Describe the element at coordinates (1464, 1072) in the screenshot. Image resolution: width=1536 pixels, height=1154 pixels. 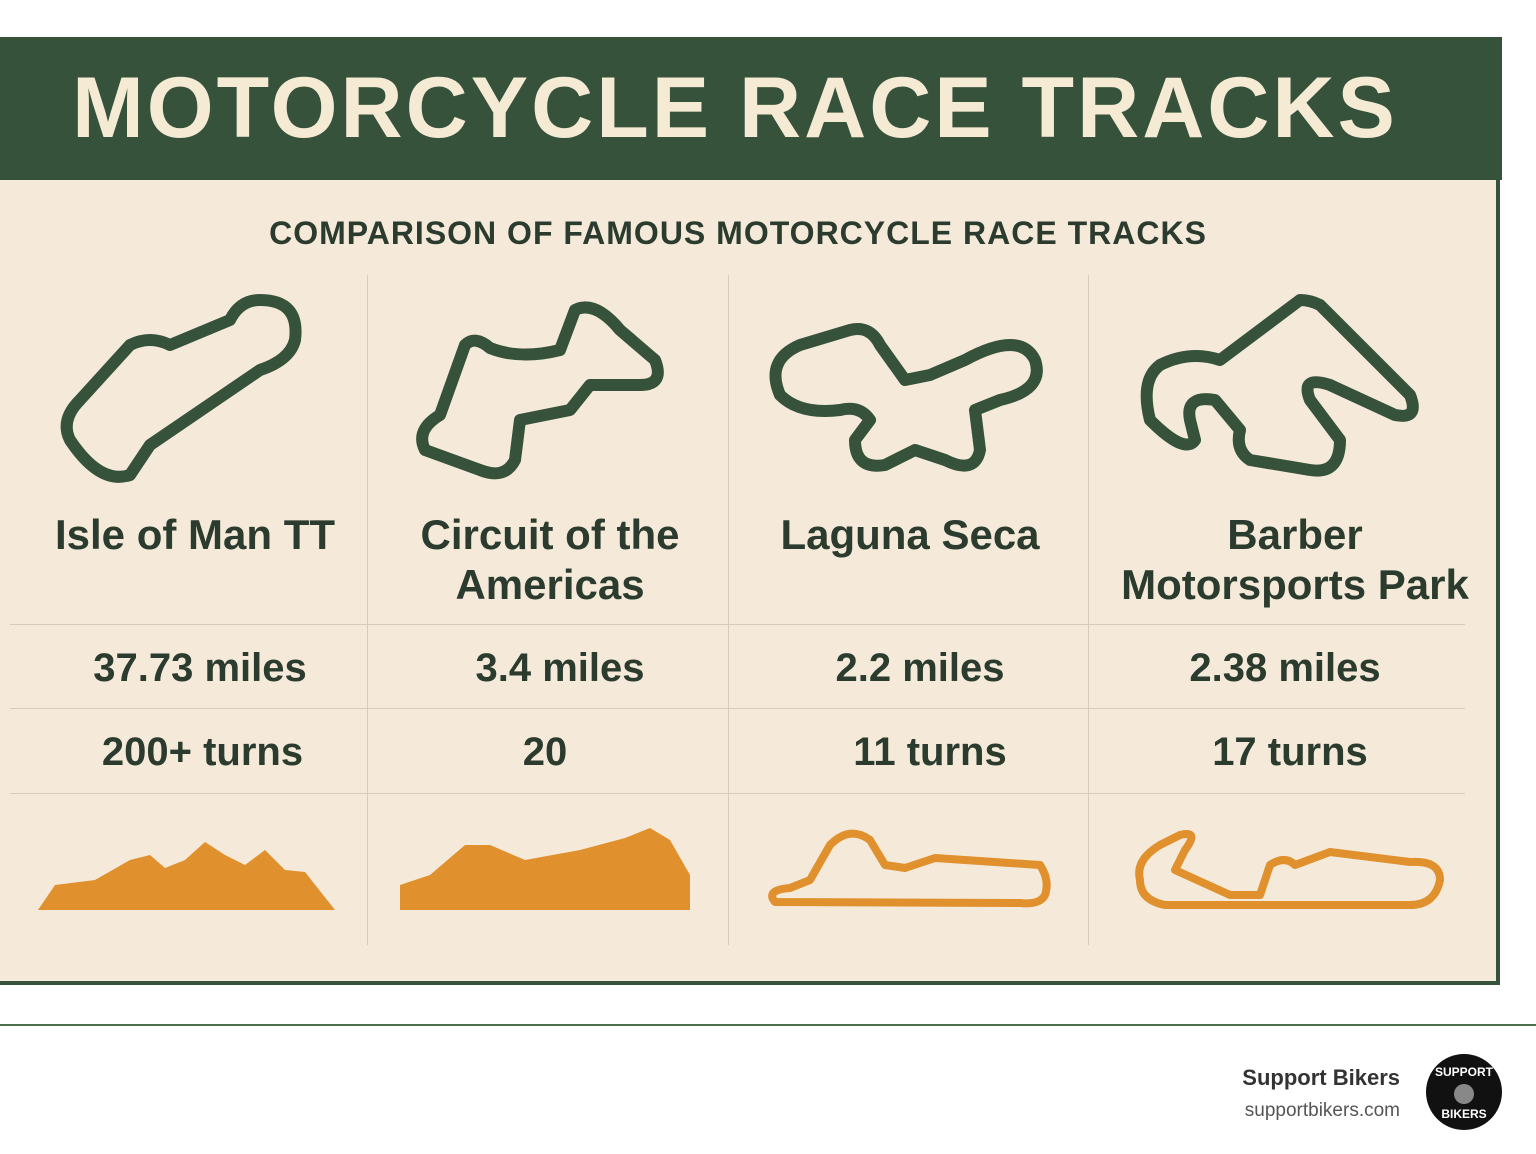
I see `logo-text: SUPPORT` at that location.